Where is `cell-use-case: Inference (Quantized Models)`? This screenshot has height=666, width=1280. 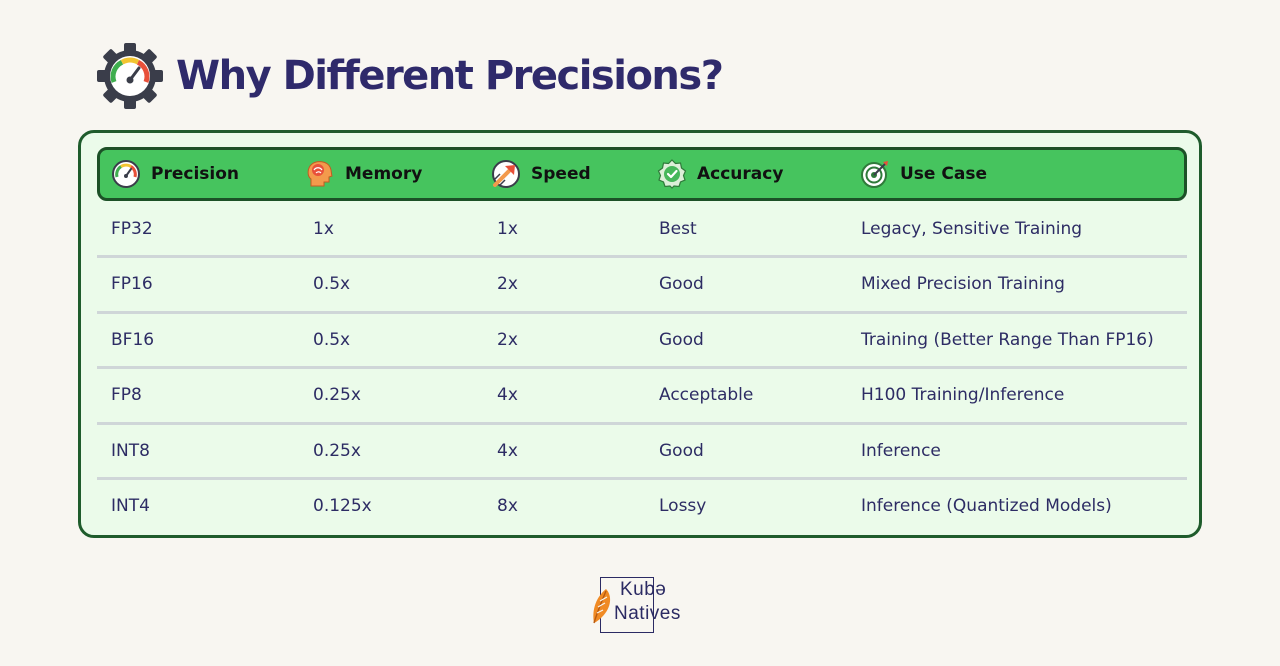
cell-use-case: Inference (Quantized Models) is located at coordinates (986, 505).